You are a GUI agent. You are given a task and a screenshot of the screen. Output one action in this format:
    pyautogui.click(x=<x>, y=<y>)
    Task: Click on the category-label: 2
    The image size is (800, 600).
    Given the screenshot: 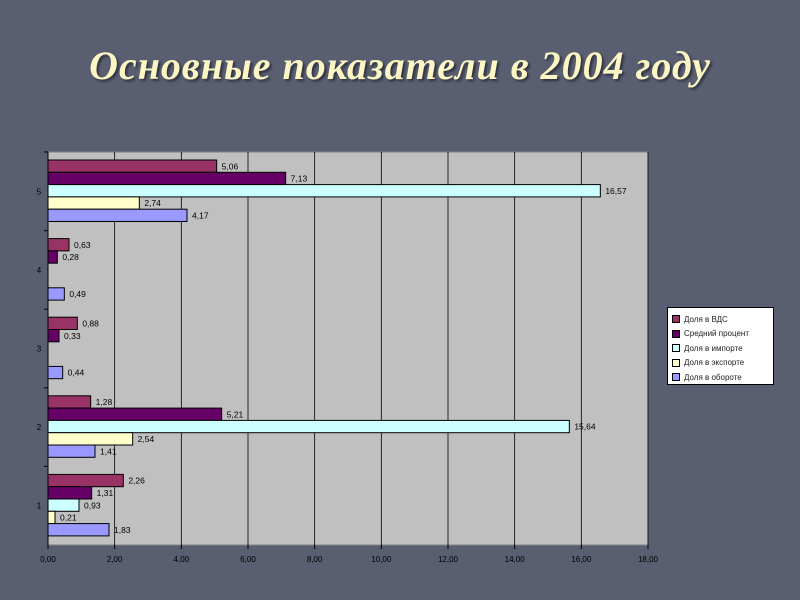 What is the action you would take?
    pyautogui.click(x=39, y=427)
    